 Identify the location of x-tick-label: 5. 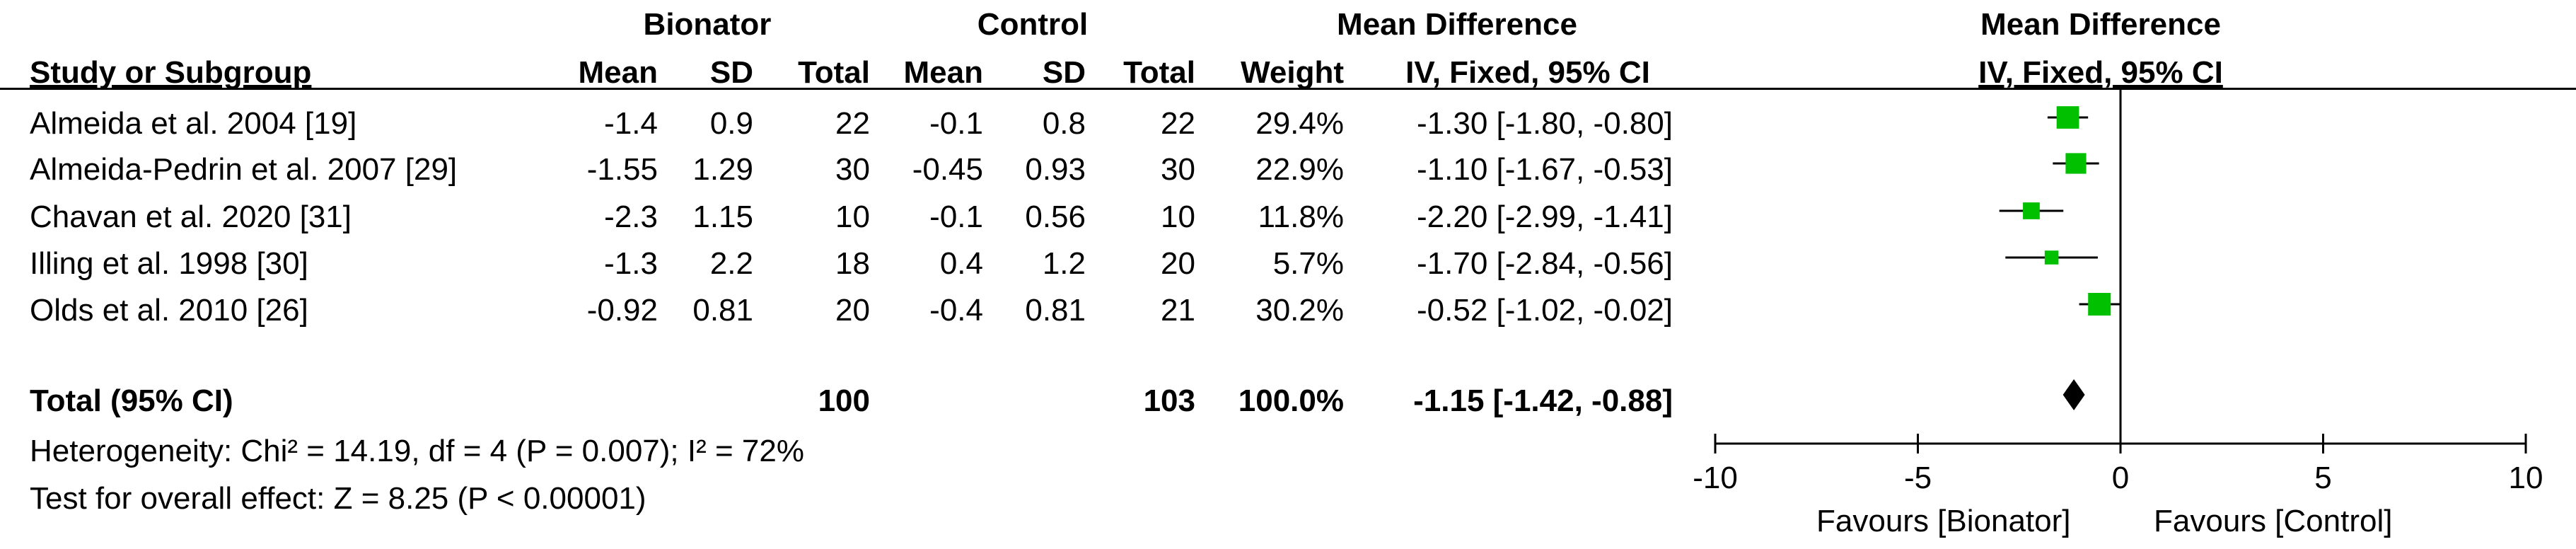
(2322, 478).